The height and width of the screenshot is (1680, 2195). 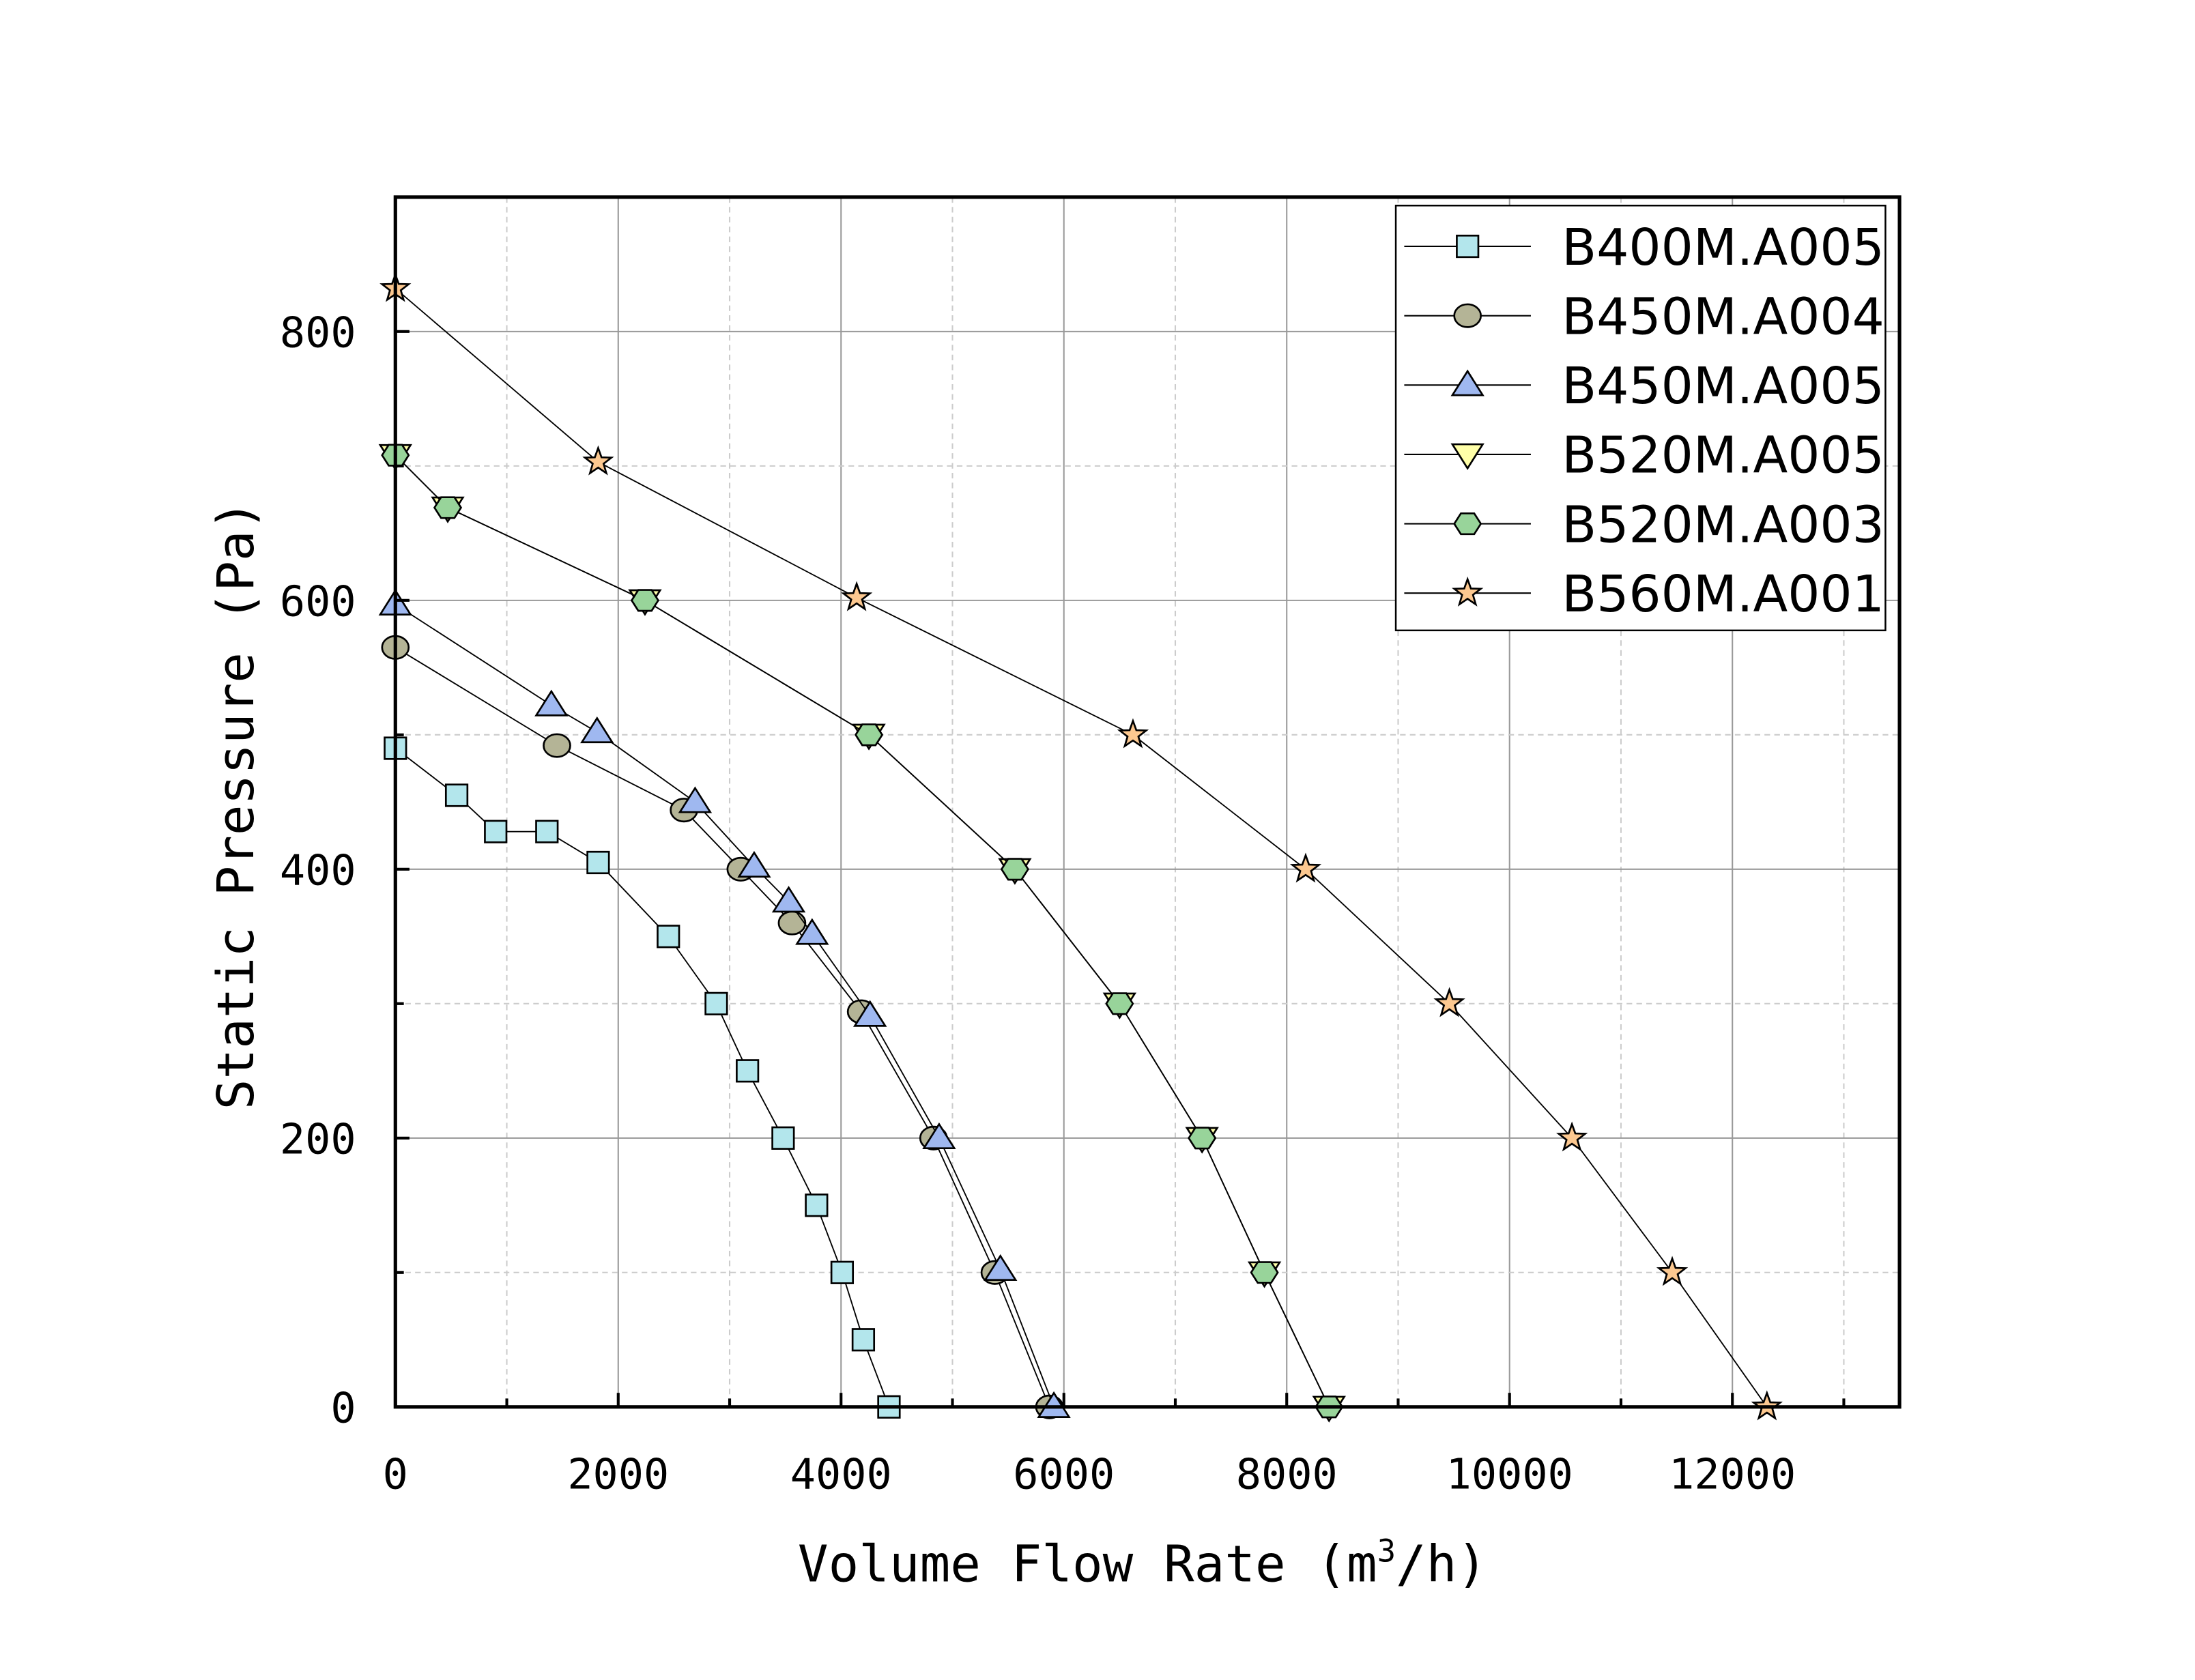 What do you see at coordinates (1064, 1473) in the screenshot?
I see `x-tick-label: 6000` at bounding box center [1064, 1473].